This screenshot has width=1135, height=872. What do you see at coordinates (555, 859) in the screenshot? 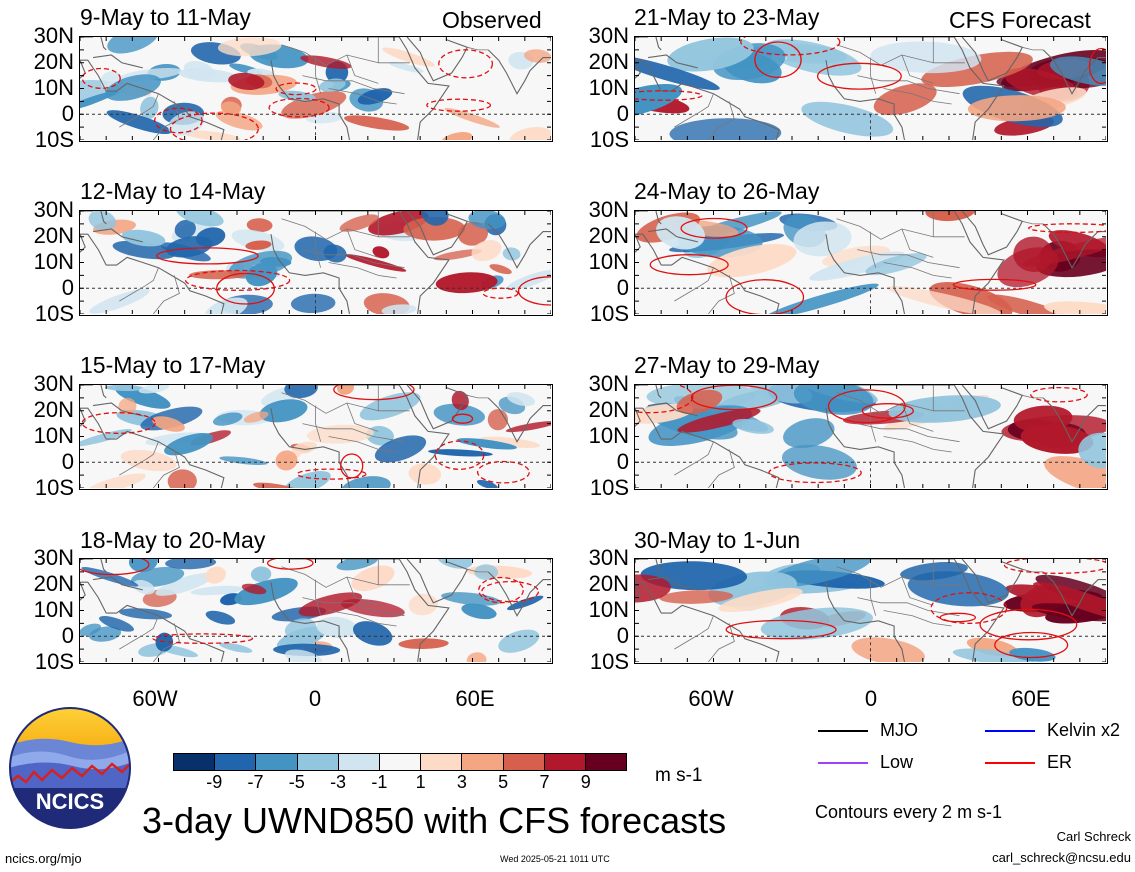
I see `footer-timestamp: Wed 2025-05-21 1011 UTC` at bounding box center [555, 859].